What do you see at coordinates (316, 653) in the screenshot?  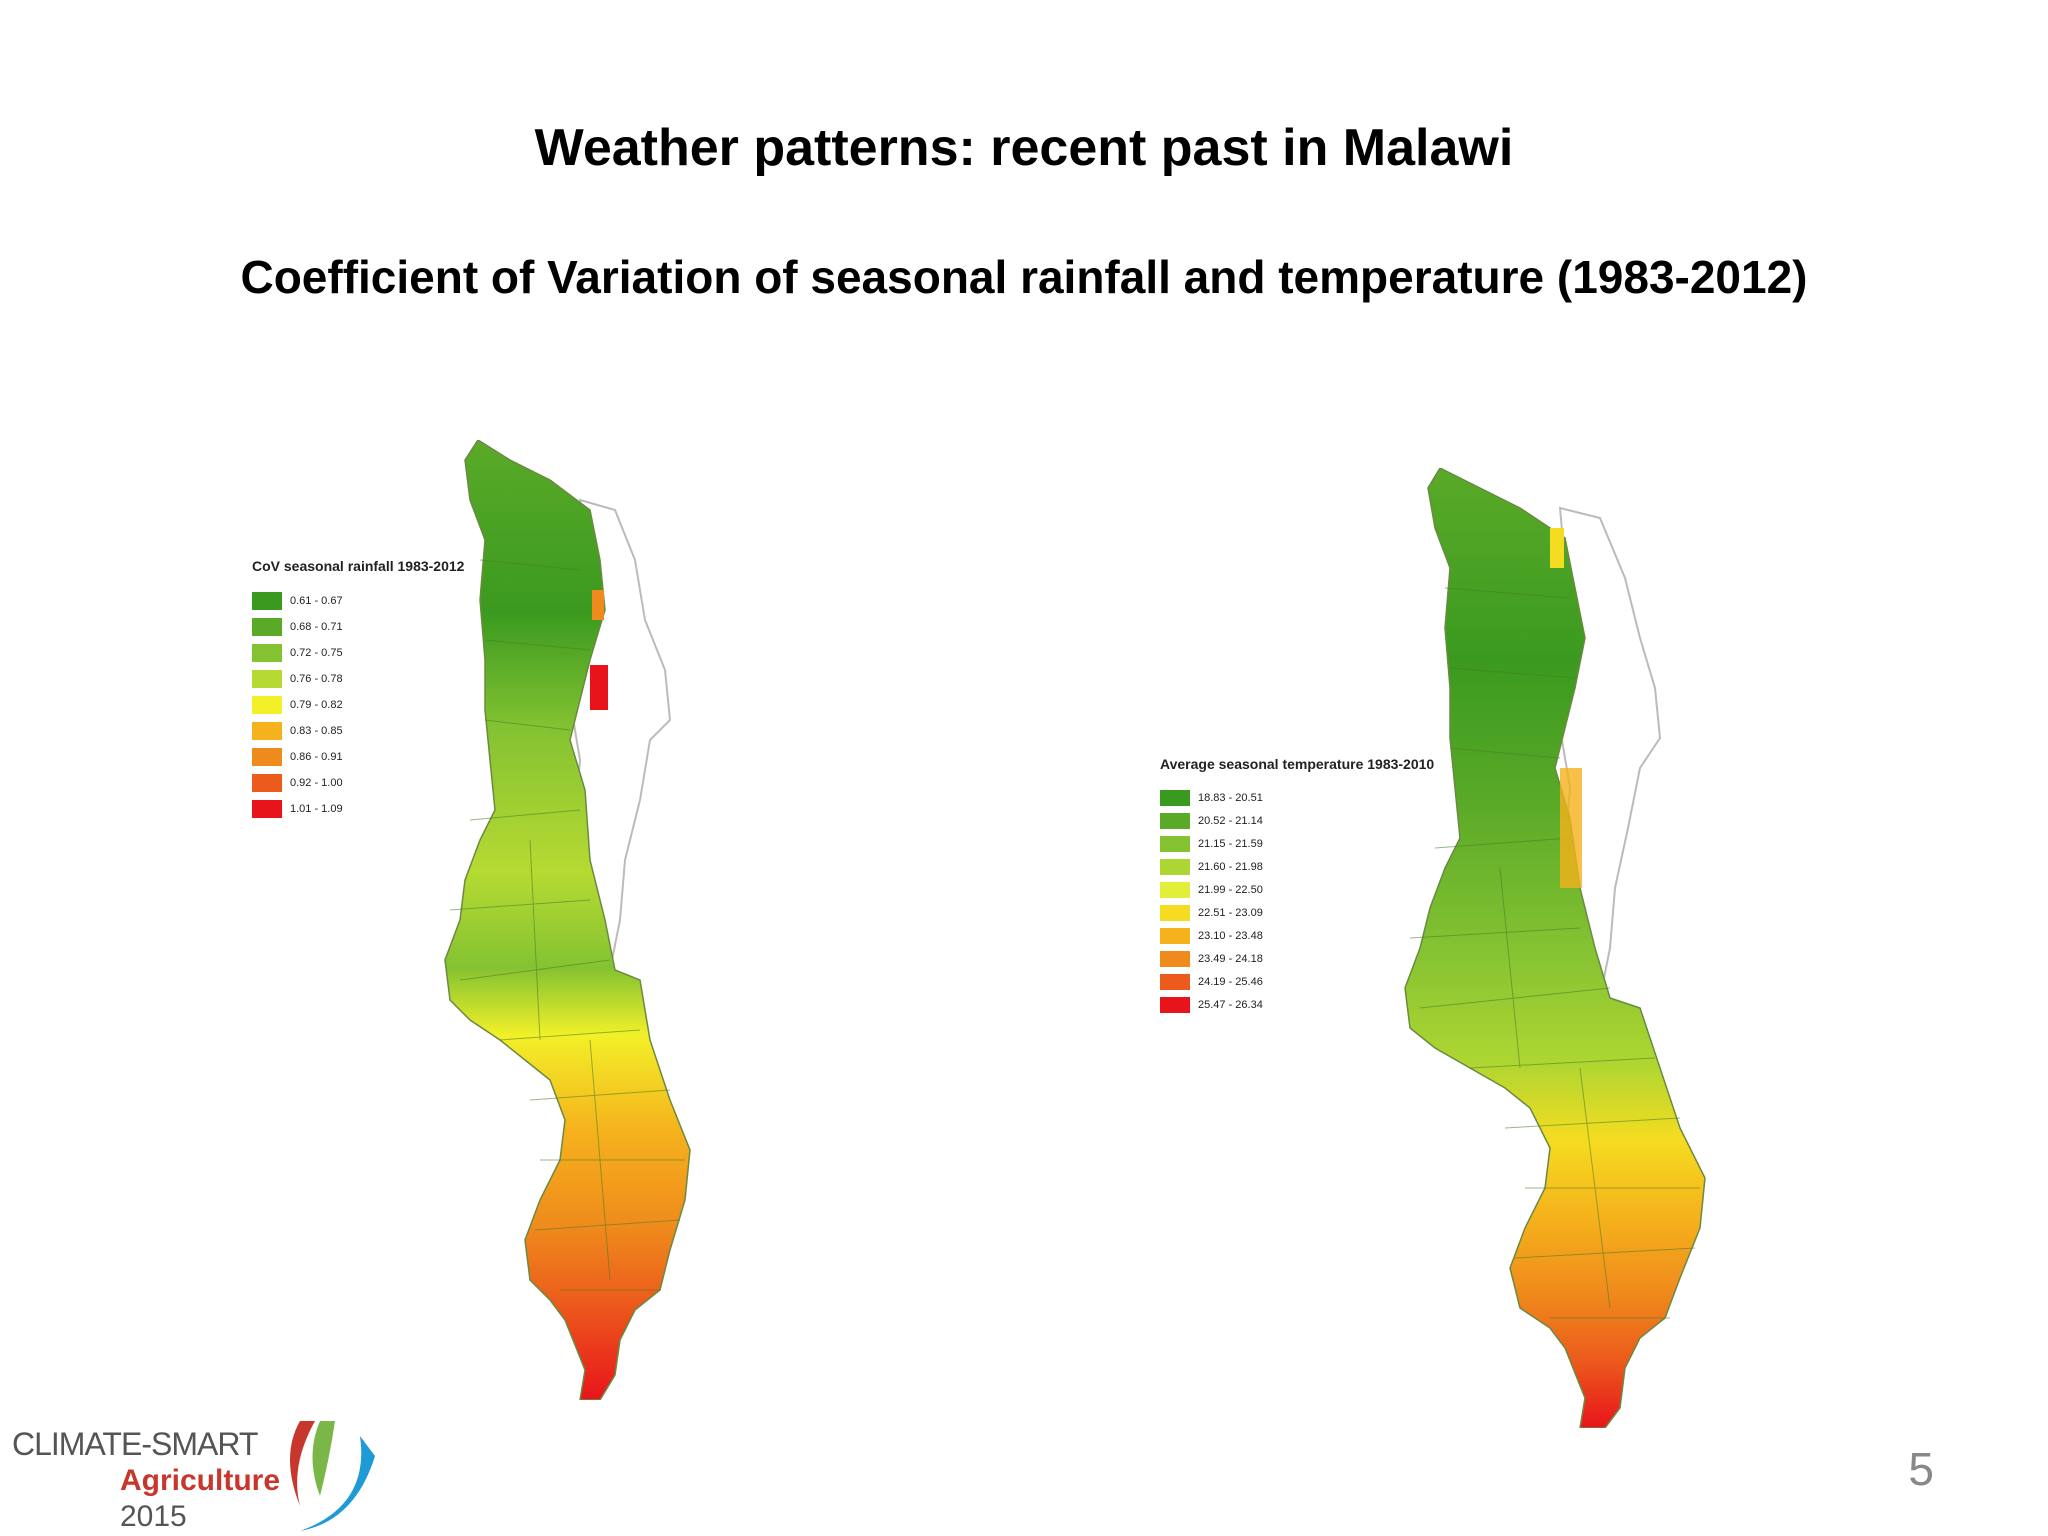 I see `legend-label: 0.72 - 0.75` at bounding box center [316, 653].